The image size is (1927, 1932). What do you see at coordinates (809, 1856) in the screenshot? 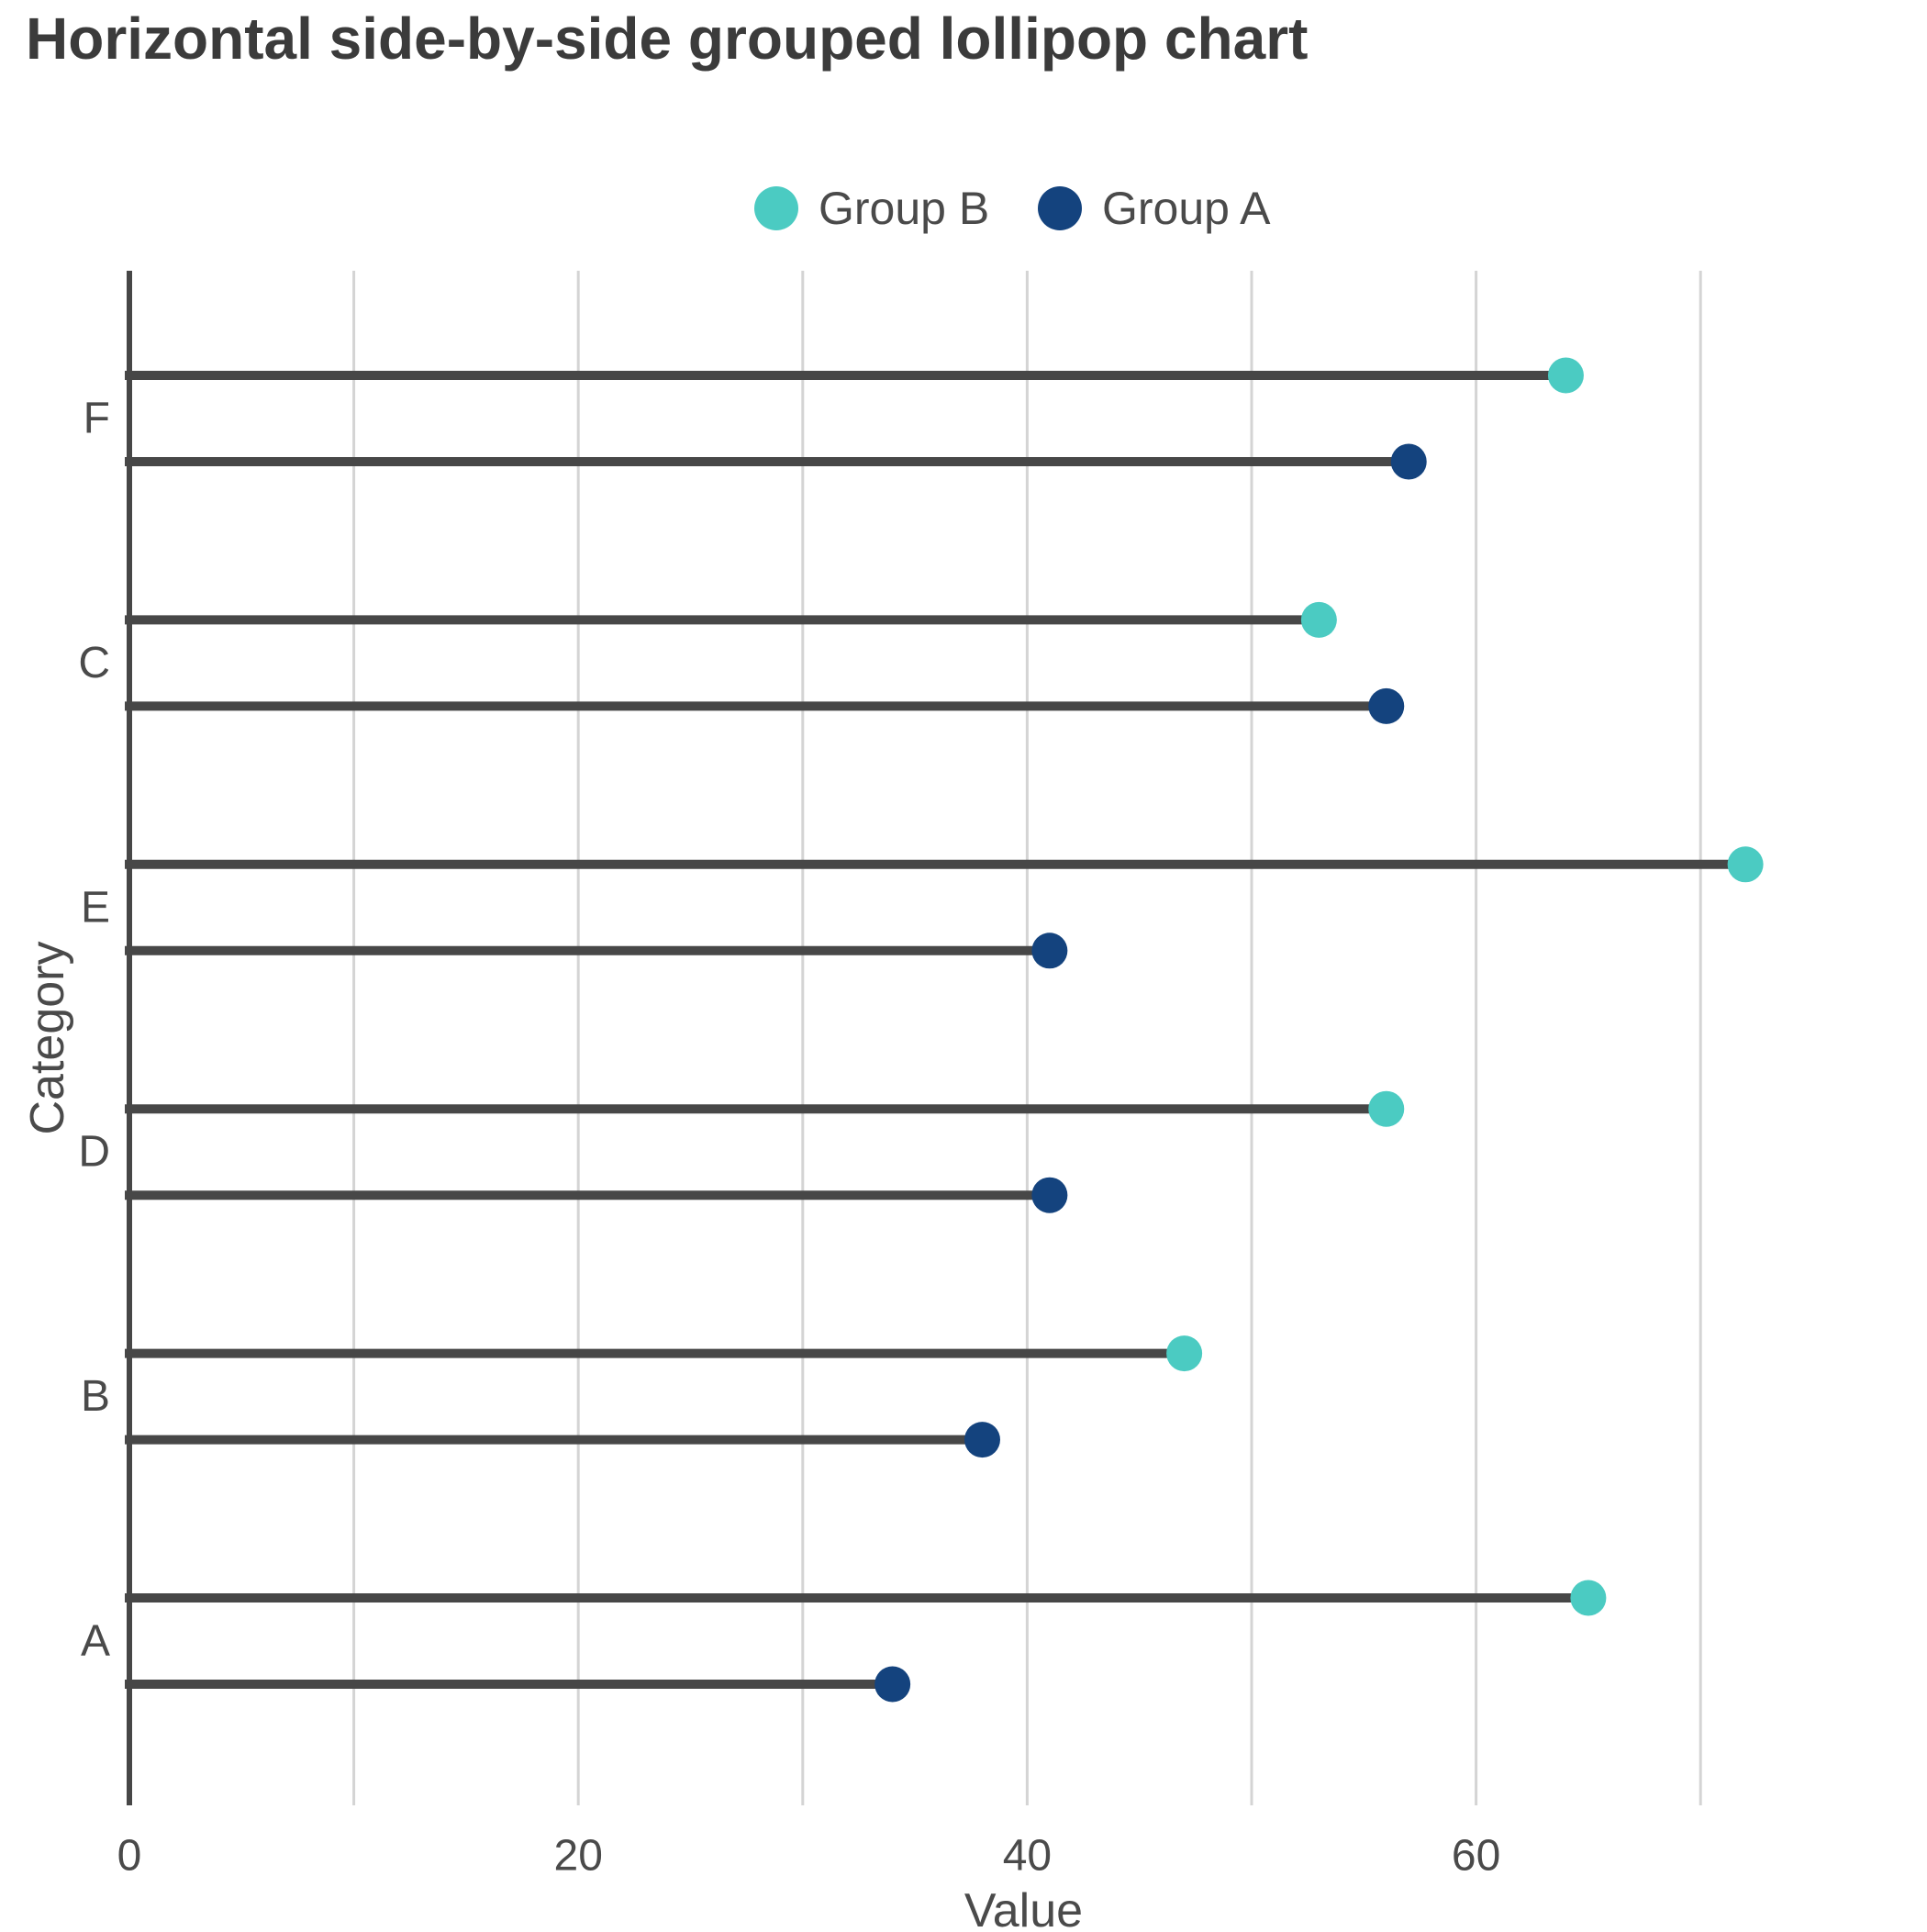
I see `x-tick-labels: 0 20 40 60` at bounding box center [809, 1856].